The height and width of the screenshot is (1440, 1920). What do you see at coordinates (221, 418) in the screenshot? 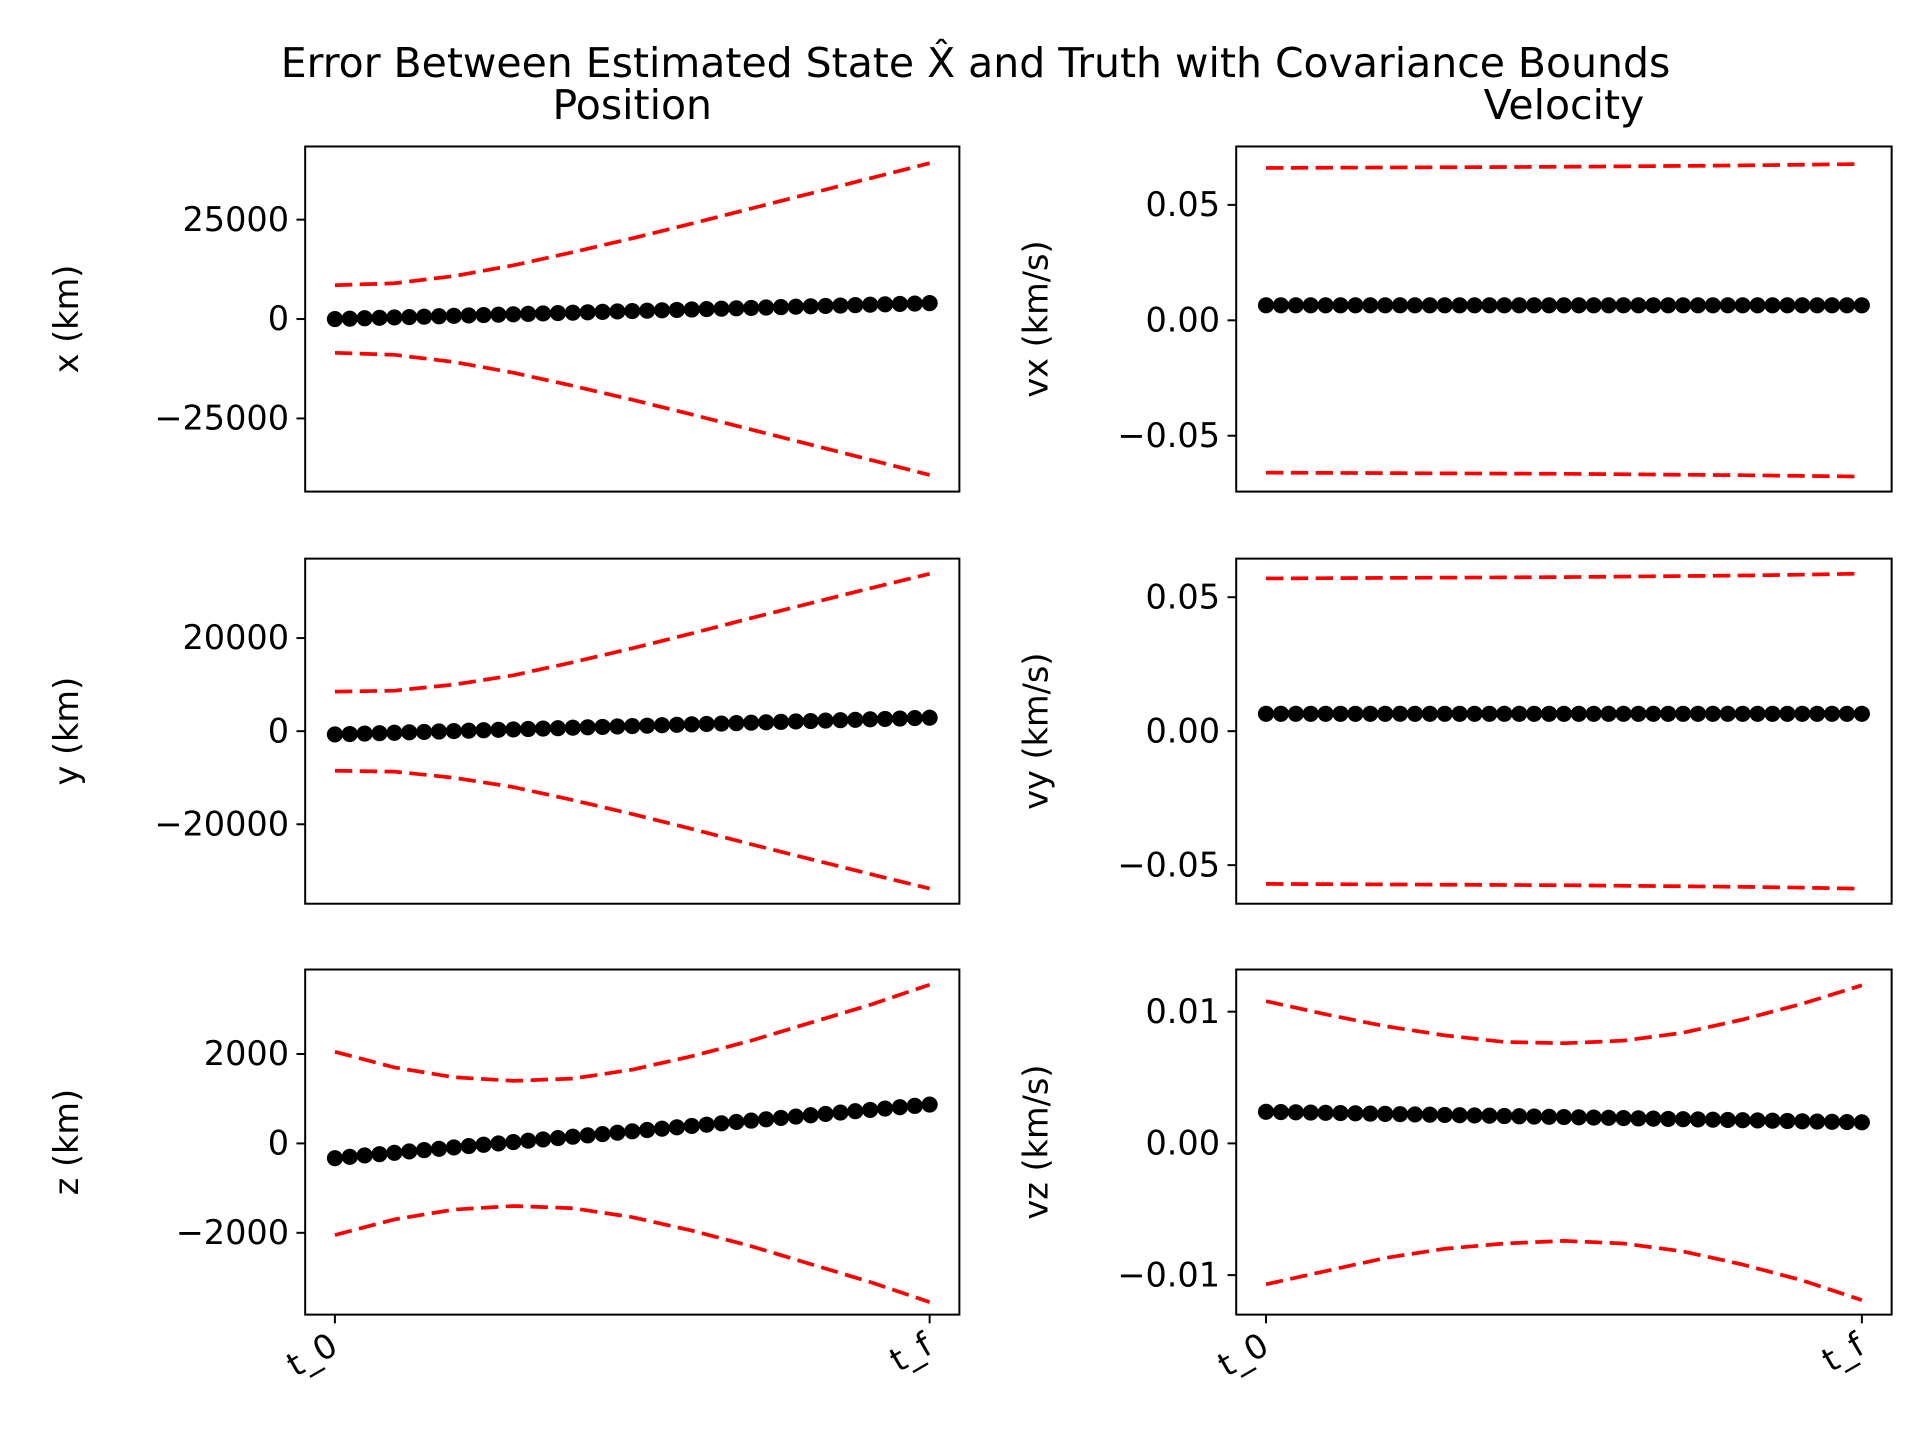
I see `y-tick-label: −25000` at bounding box center [221, 418].